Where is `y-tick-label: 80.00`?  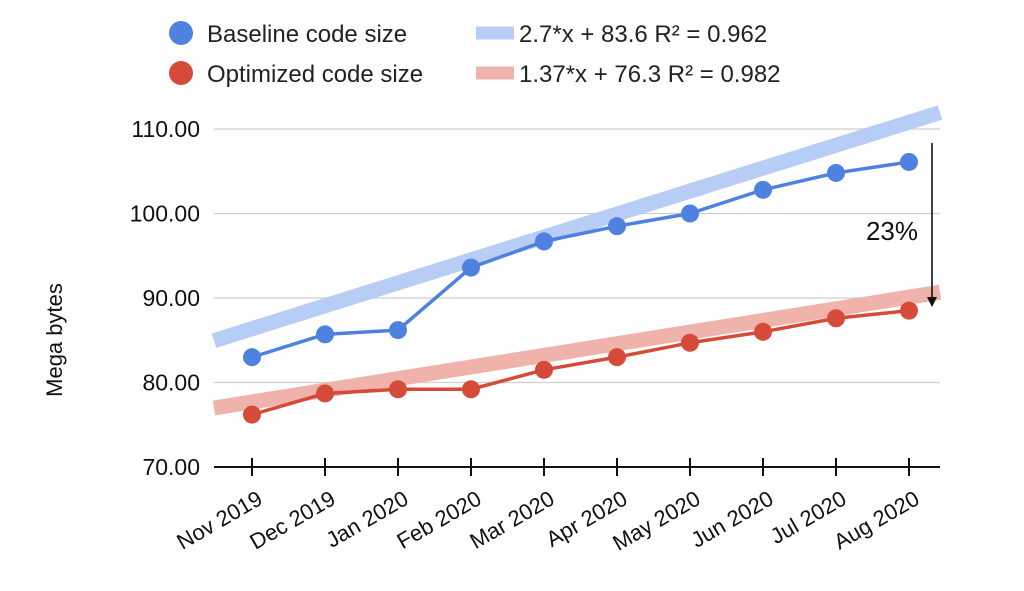
y-tick-label: 80.00 is located at coordinates (171, 383).